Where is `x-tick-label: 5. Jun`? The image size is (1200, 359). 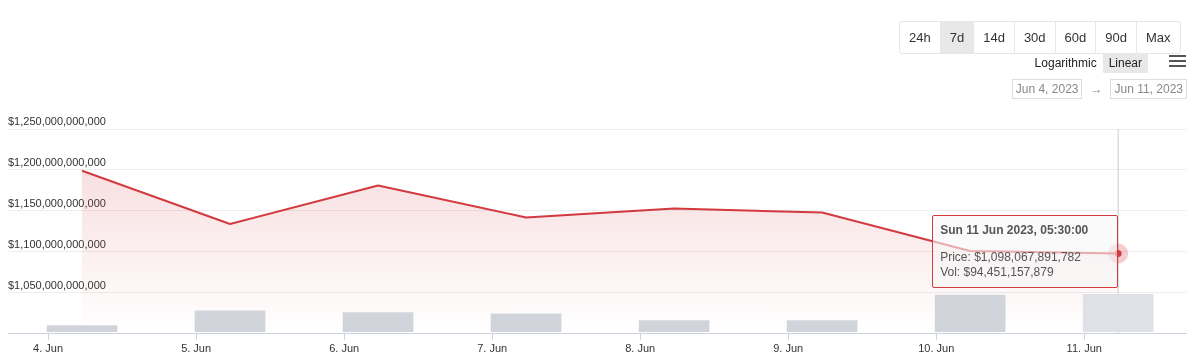 x-tick-label: 5. Jun is located at coordinates (196, 348).